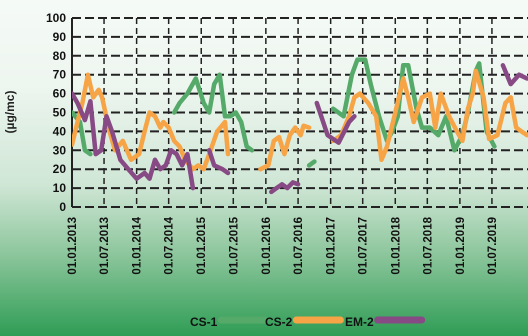 Image resolution: width=528 pixels, height=336 pixels. Describe the element at coordinates (234, 245) in the screenshot. I see `x-tick-label: 01.07.2015` at that location.